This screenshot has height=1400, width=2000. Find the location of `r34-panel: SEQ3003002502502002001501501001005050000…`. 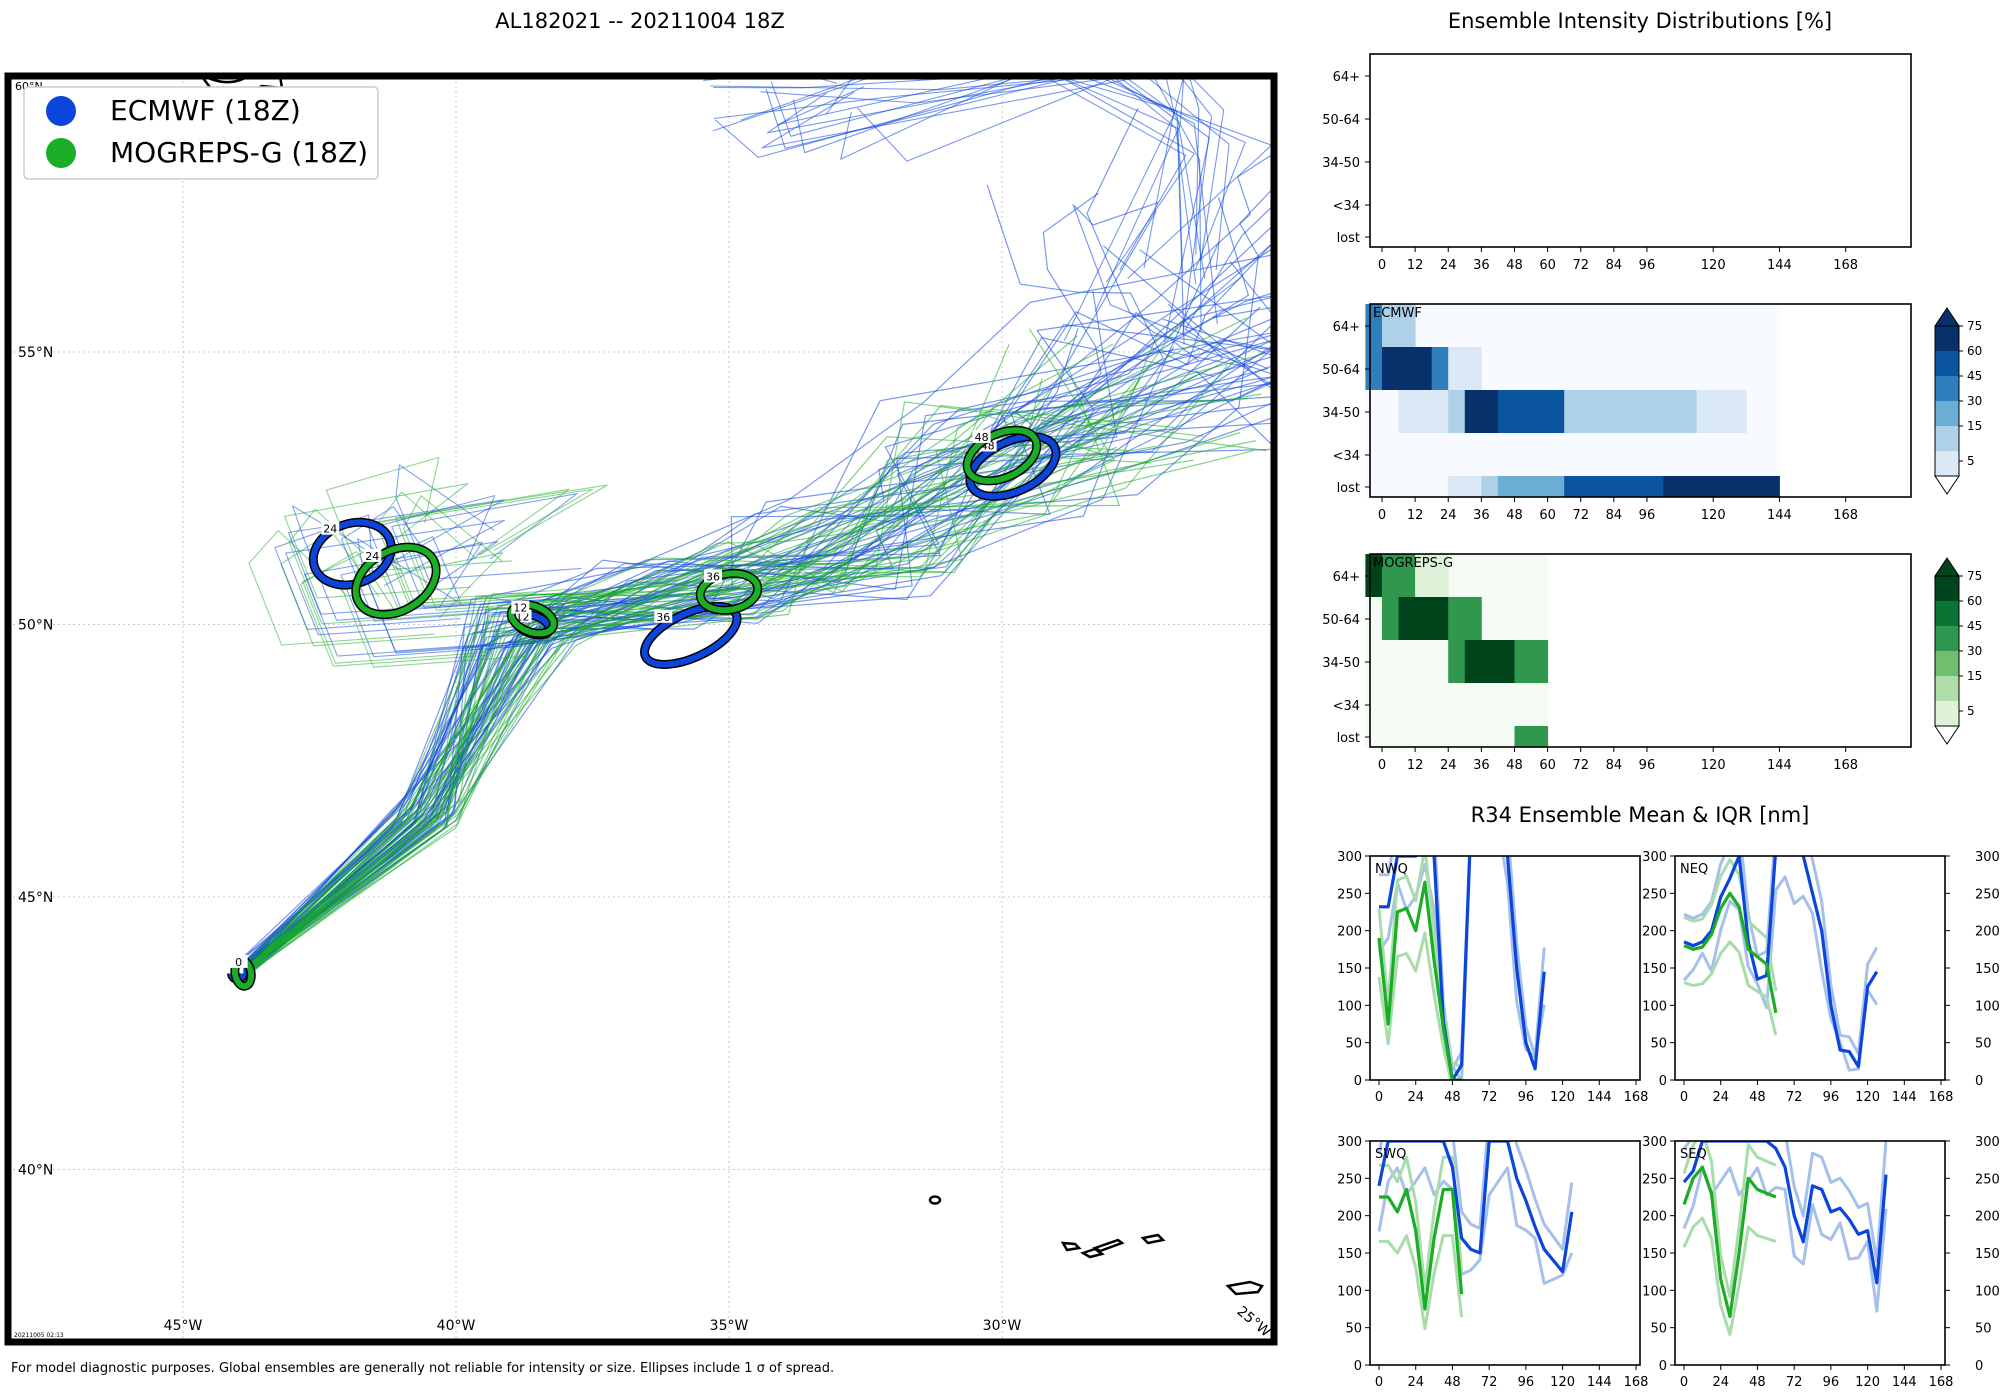

r34-panel: SEQ3003002502502002001501501001005050000… is located at coordinates (1821, 1262).